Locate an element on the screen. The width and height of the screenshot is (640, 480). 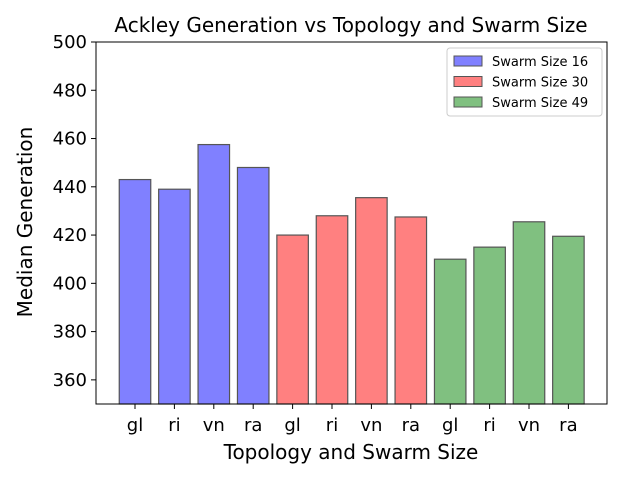
bar-series-1-gl is located at coordinates (135, 291).